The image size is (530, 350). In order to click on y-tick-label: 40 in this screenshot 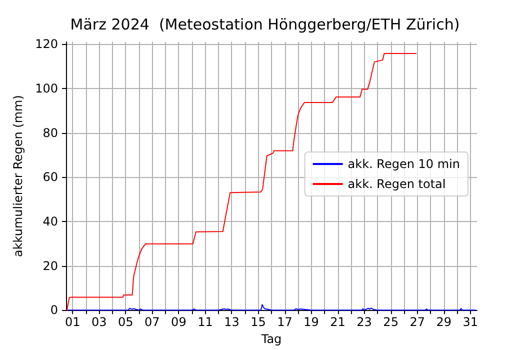, I will do `click(50, 221)`.